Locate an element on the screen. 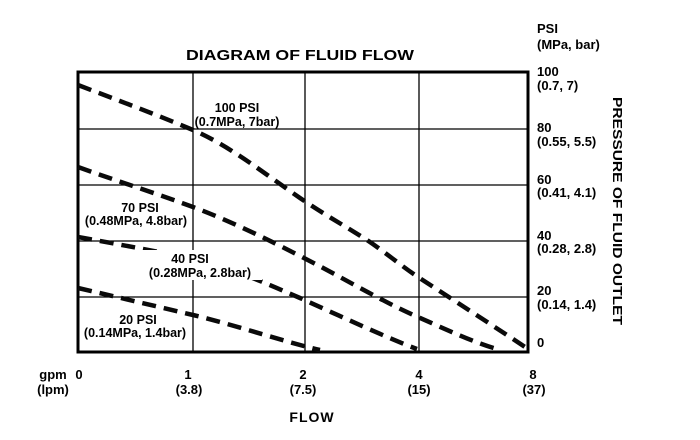 This screenshot has height=440, width=700. y-tick-80-psi: 80 is located at coordinates (544, 127).